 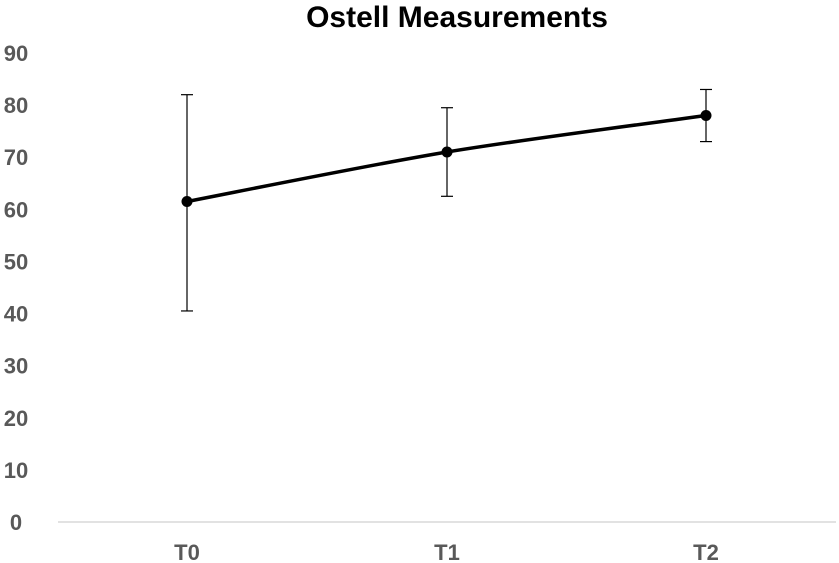 I want to click on x-tick-label: T1, so click(x=447, y=551).